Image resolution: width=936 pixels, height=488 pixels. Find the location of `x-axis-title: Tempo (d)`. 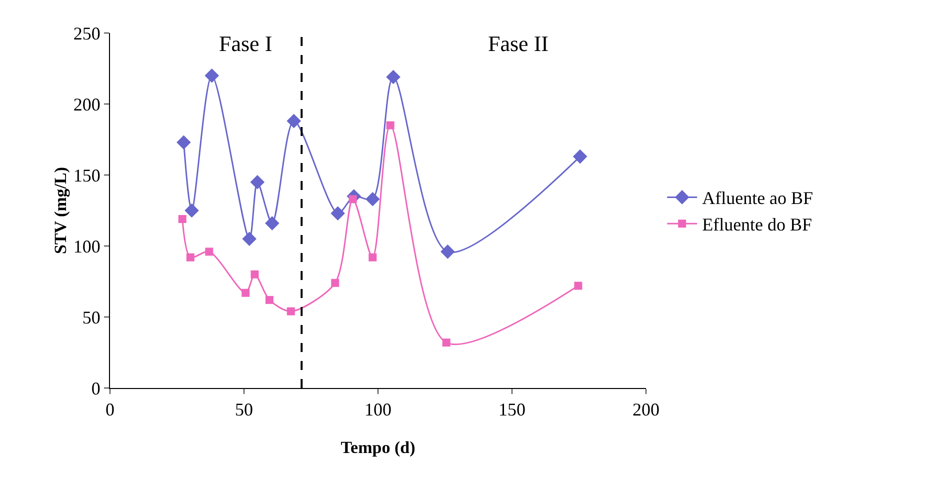

x-axis-title: Tempo (d) is located at coordinates (378, 447).